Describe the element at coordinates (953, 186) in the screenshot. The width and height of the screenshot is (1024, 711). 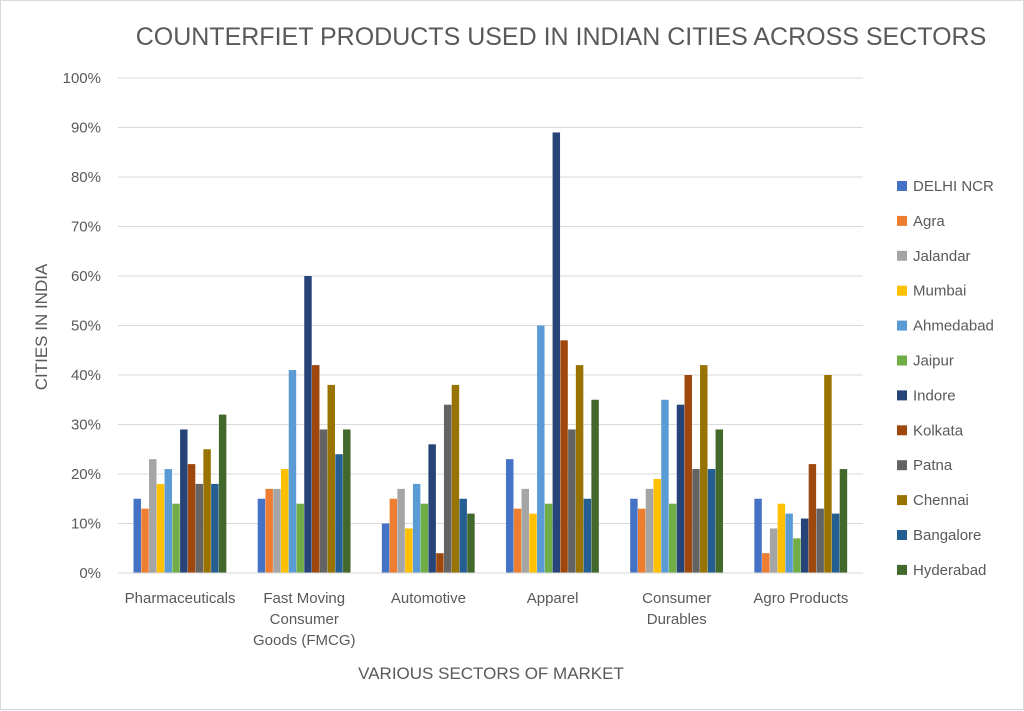
I see `legend-label: DELHI NCR` at that location.